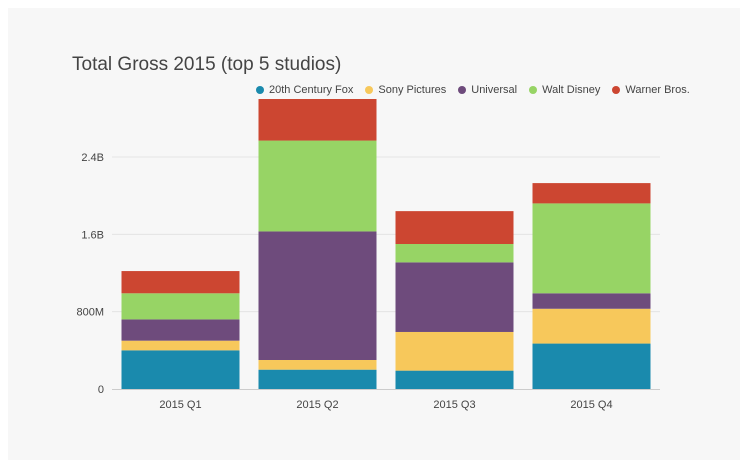 This screenshot has height=470, width=748. I want to click on x-tick-label: 2015 Q3, so click(454, 405).